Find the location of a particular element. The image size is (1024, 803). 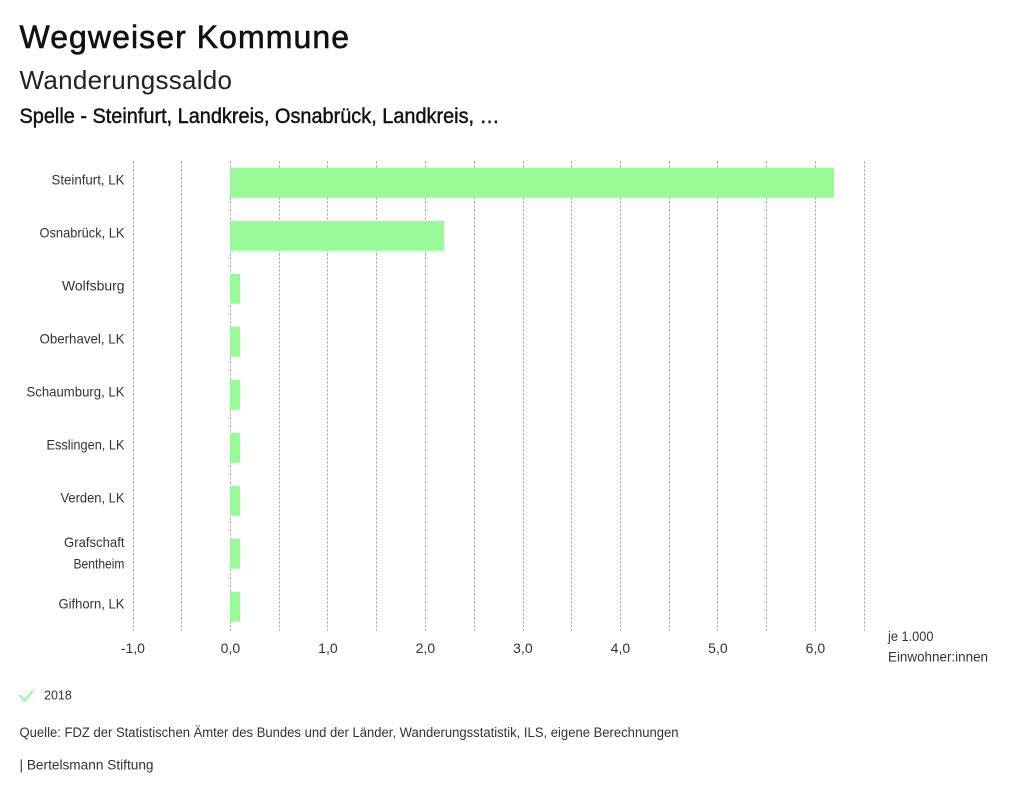

svg-text: Schaumburg, LK is located at coordinates (76, 392).